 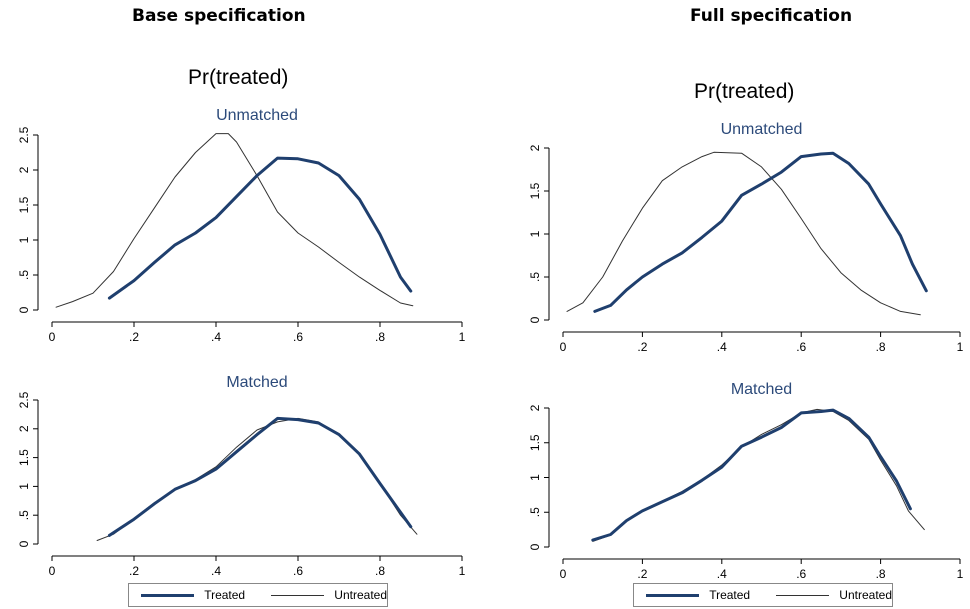 What do you see at coordinates (219, 16) in the screenshot?
I see `base-spec-title: Base specification` at bounding box center [219, 16].